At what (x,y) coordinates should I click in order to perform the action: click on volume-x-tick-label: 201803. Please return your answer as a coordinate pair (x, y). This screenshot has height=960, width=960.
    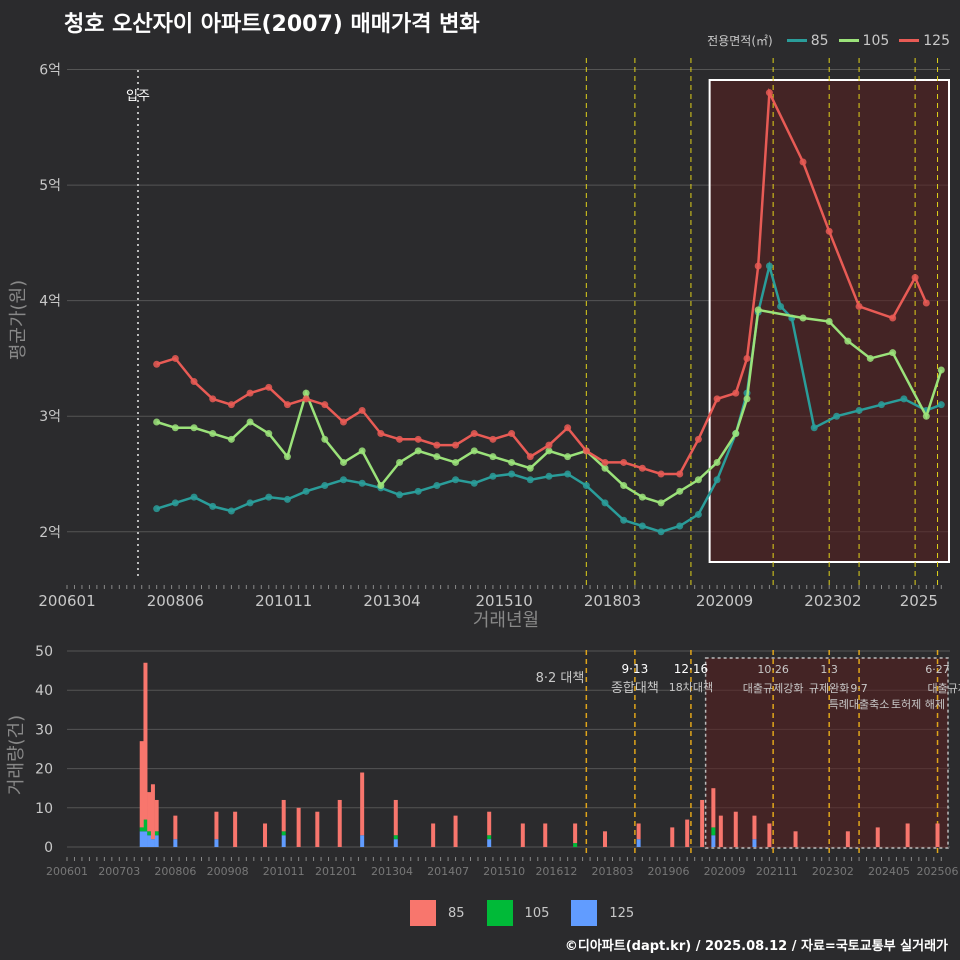
    Looking at the image, I should click on (612, 871).